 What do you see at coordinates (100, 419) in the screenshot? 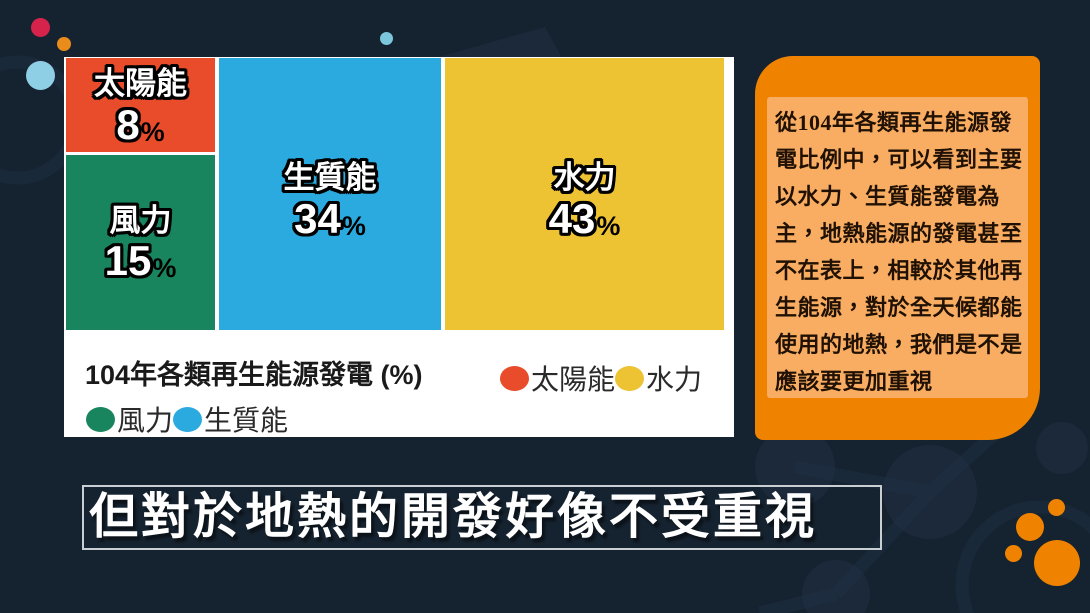
I see `legend-dot-wind` at bounding box center [100, 419].